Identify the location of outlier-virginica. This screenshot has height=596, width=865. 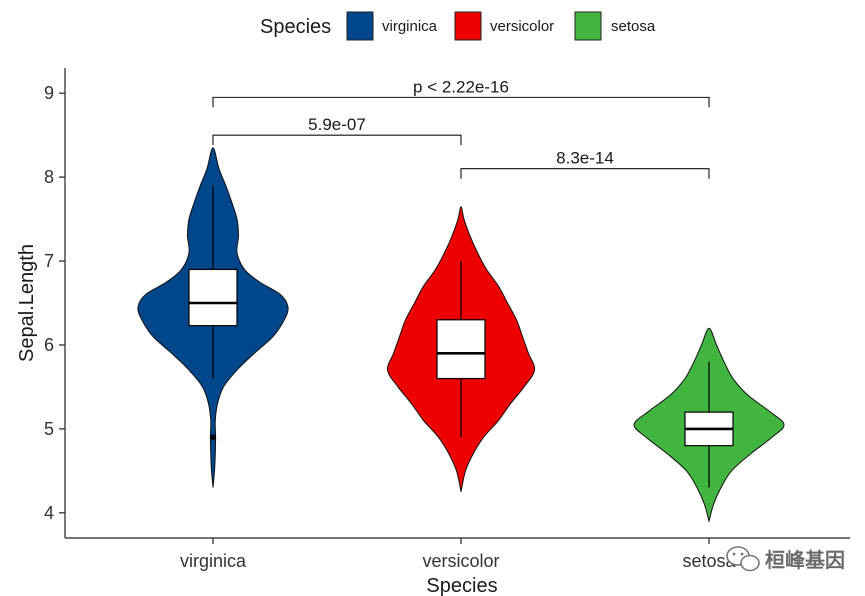
(213, 437).